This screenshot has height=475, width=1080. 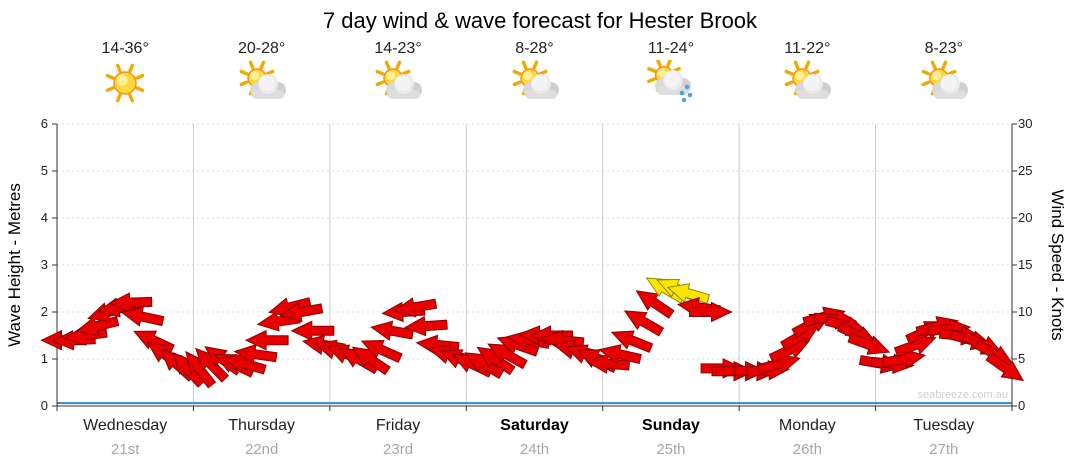 I want to click on left-axis-tick-label: 1, so click(x=44, y=358).